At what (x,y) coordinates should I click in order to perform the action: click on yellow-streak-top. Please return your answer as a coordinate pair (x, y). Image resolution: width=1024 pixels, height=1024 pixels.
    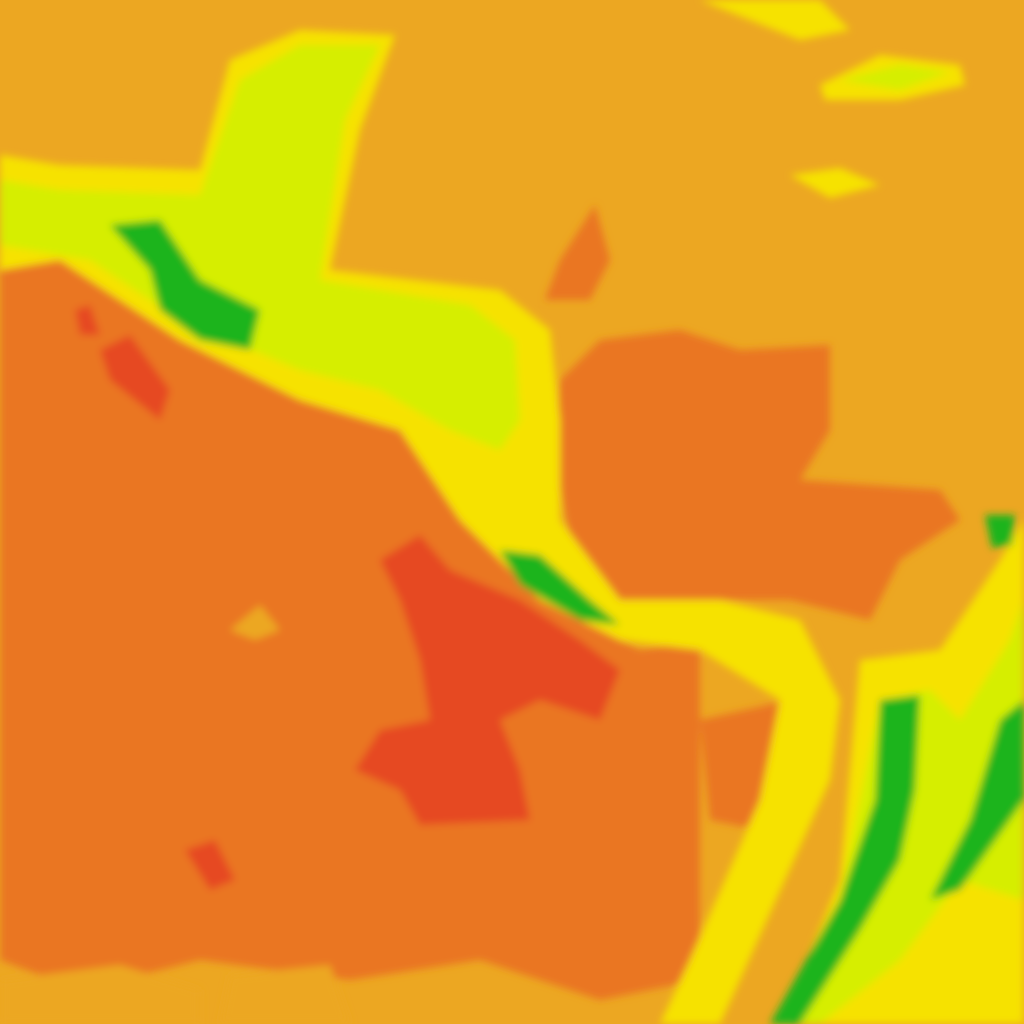
    Looking at the image, I should click on (775, 20).